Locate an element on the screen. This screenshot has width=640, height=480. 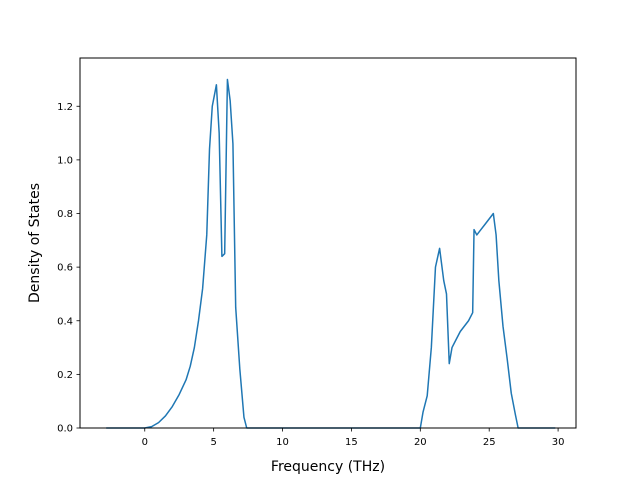
y-tick-label: 1.2 is located at coordinates (65, 107).